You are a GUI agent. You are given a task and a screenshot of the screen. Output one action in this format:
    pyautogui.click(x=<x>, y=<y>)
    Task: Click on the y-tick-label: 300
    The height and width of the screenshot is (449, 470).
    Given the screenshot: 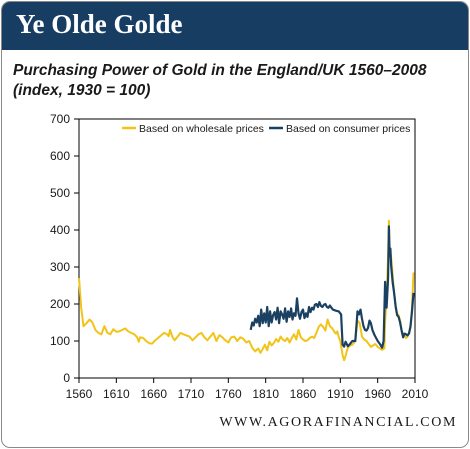 What is the action you would take?
    pyautogui.click(x=60, y=267)
    